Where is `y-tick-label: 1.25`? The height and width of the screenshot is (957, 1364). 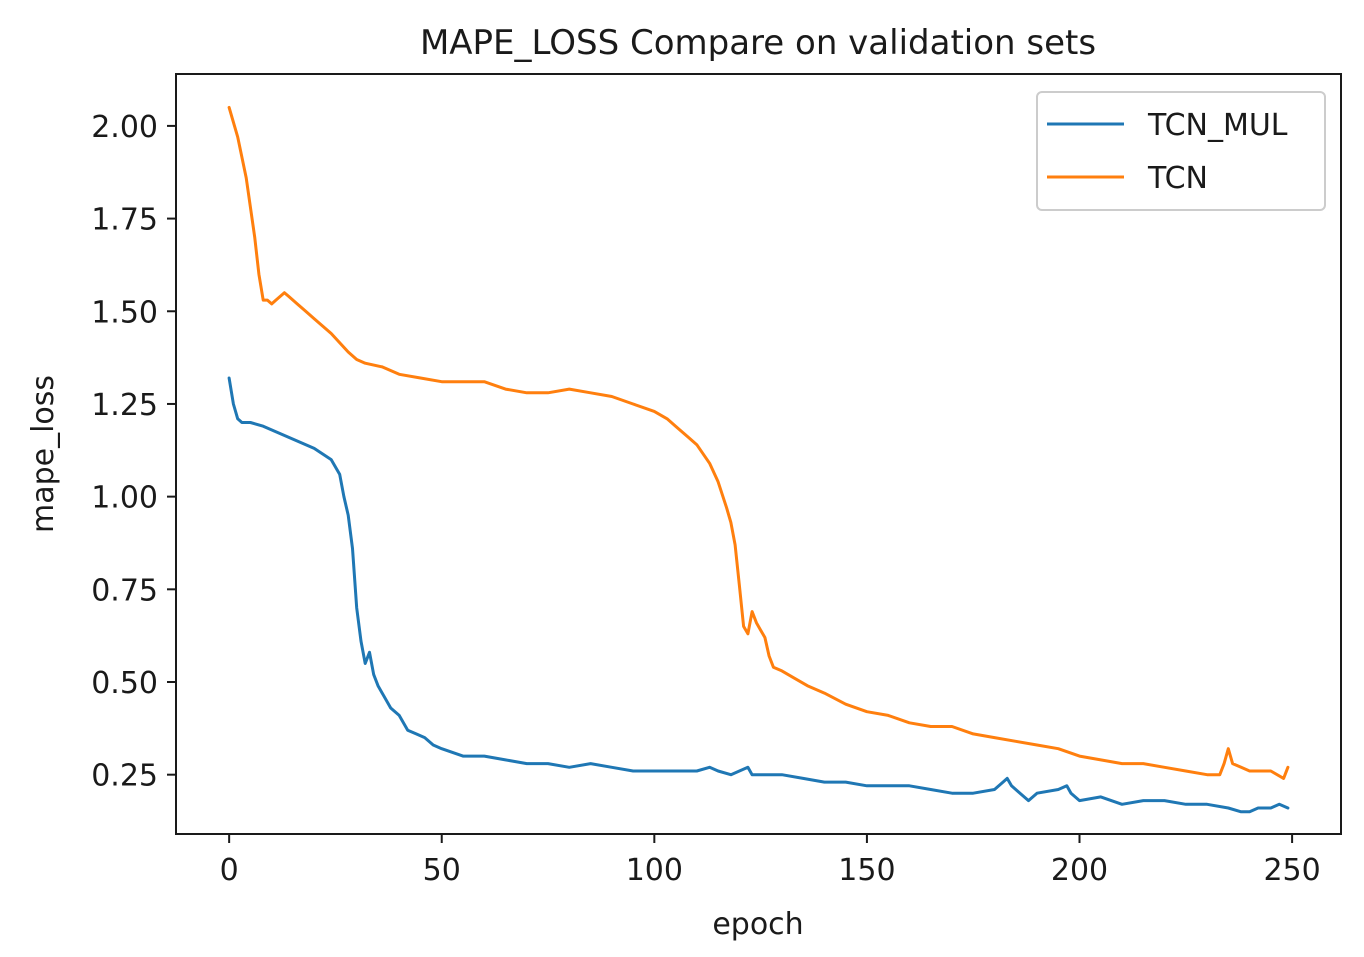 y-tick-label: 1.25 is located at coordinates (124, 405).